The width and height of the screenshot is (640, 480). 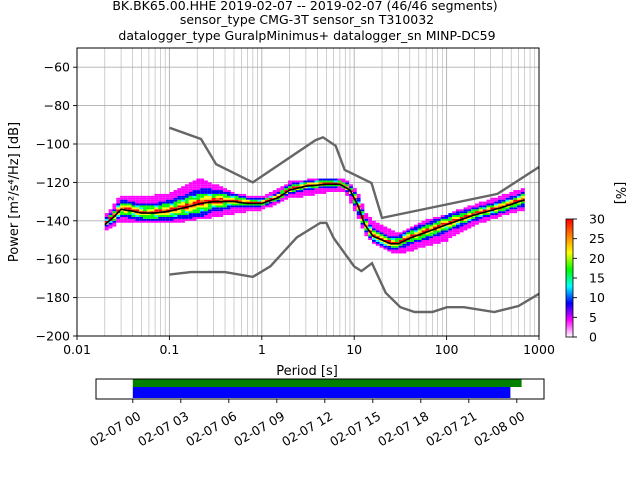 What do you see at coordinates (307, 371) in the screenshot?
I see `x-axis-label: Period [s]` at bounding box center [307, 371].